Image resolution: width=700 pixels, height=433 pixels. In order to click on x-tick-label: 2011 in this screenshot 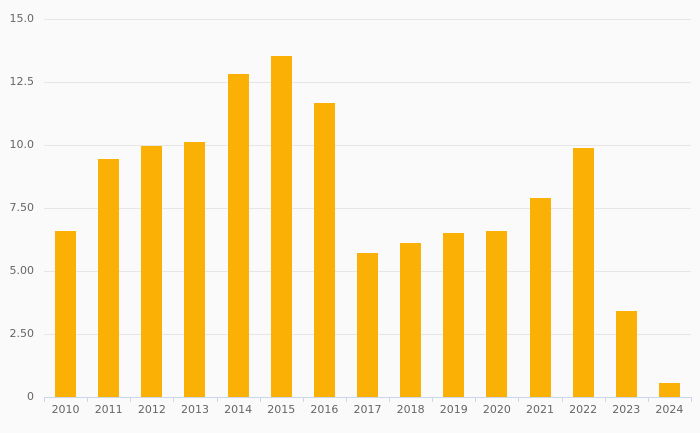, I will do `click(108, 409)`.